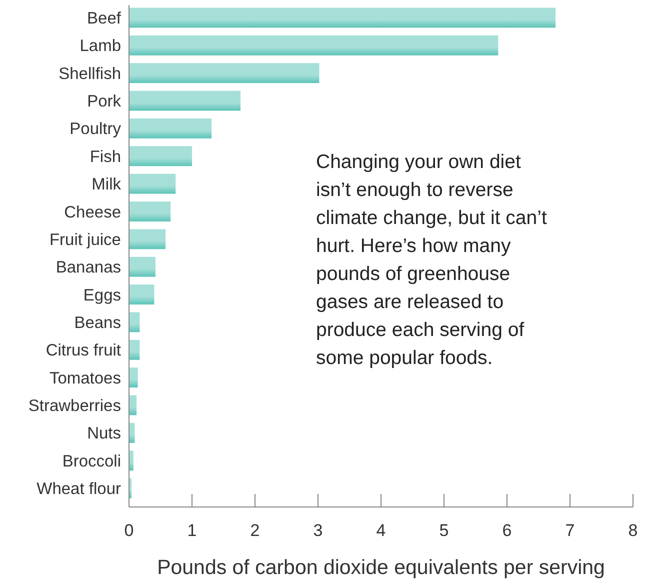  Describe the element at coordinates (107, 185) in the screenshot. I see `y-tick-label: Milk` at that location.